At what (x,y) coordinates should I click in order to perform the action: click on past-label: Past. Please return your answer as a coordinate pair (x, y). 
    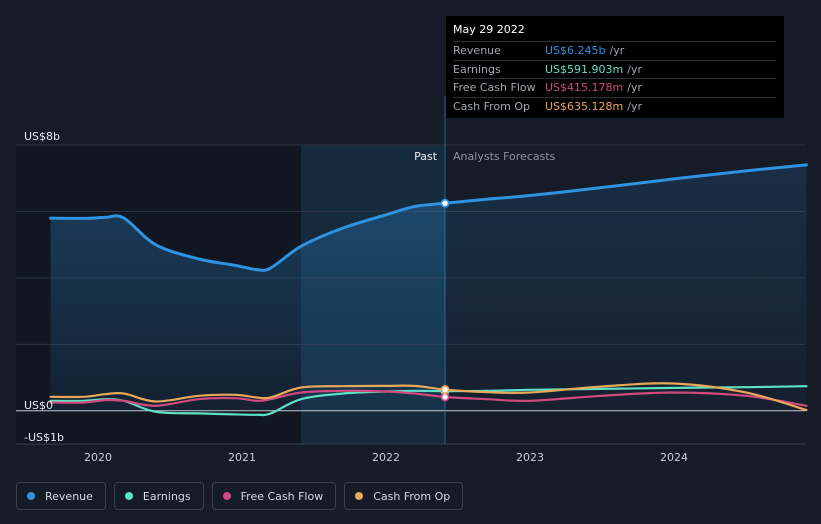
    Looking at the image, I should click on (426, 156).